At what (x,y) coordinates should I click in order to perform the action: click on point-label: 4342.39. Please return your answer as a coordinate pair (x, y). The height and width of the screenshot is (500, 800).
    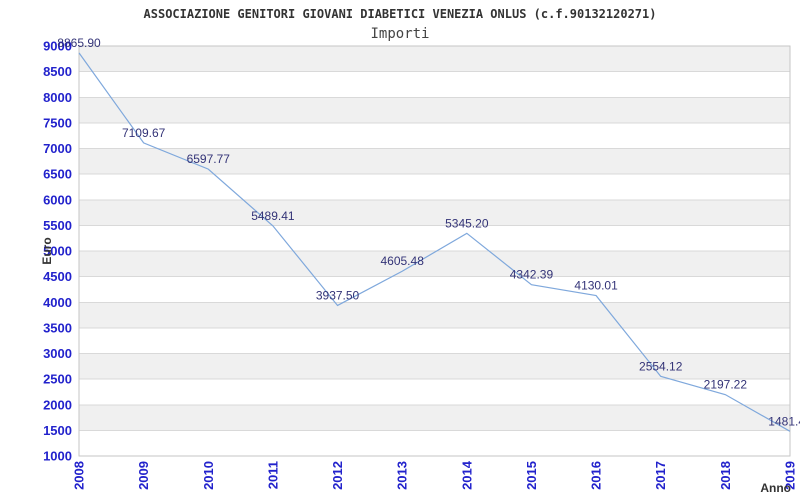
    Looking at the image, I should click on (532, 275).